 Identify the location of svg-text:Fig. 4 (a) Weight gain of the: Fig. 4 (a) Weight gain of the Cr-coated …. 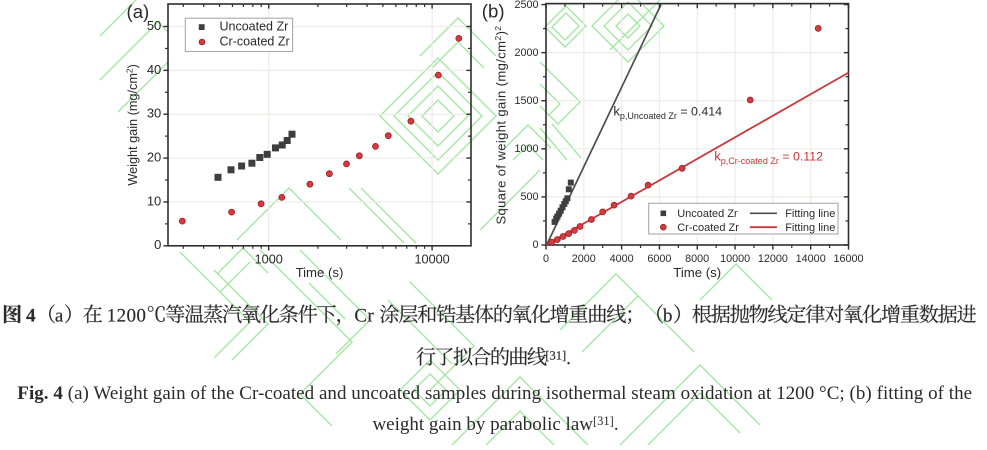
(494, 393).